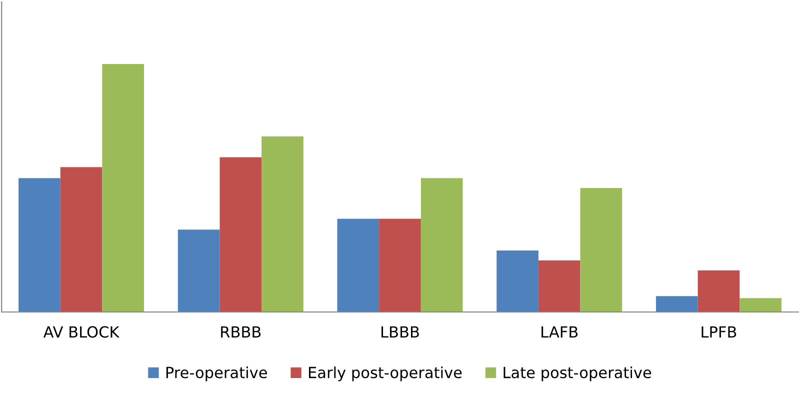 Image resolution: width=800 pixels, height=395 pixels. I want to click on x-tick-label: LPFB, so click(719, 332).